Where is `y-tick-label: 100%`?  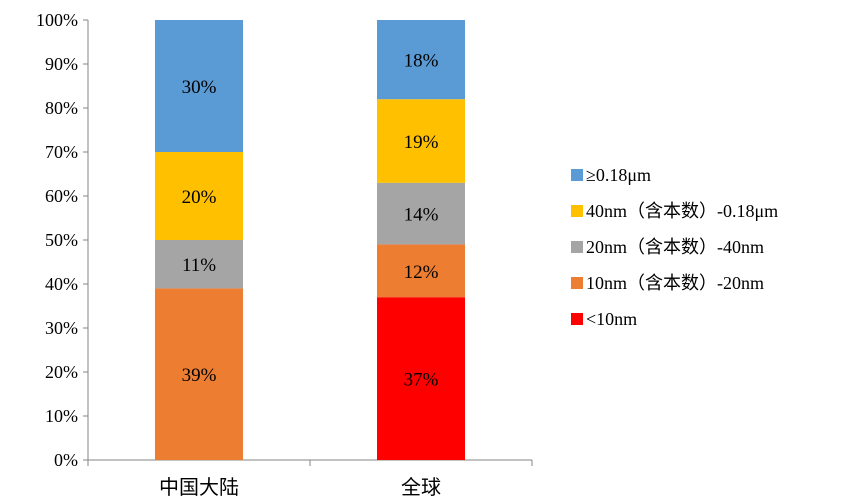
y-tick-label: 100% is located at coordinates (57, 20).